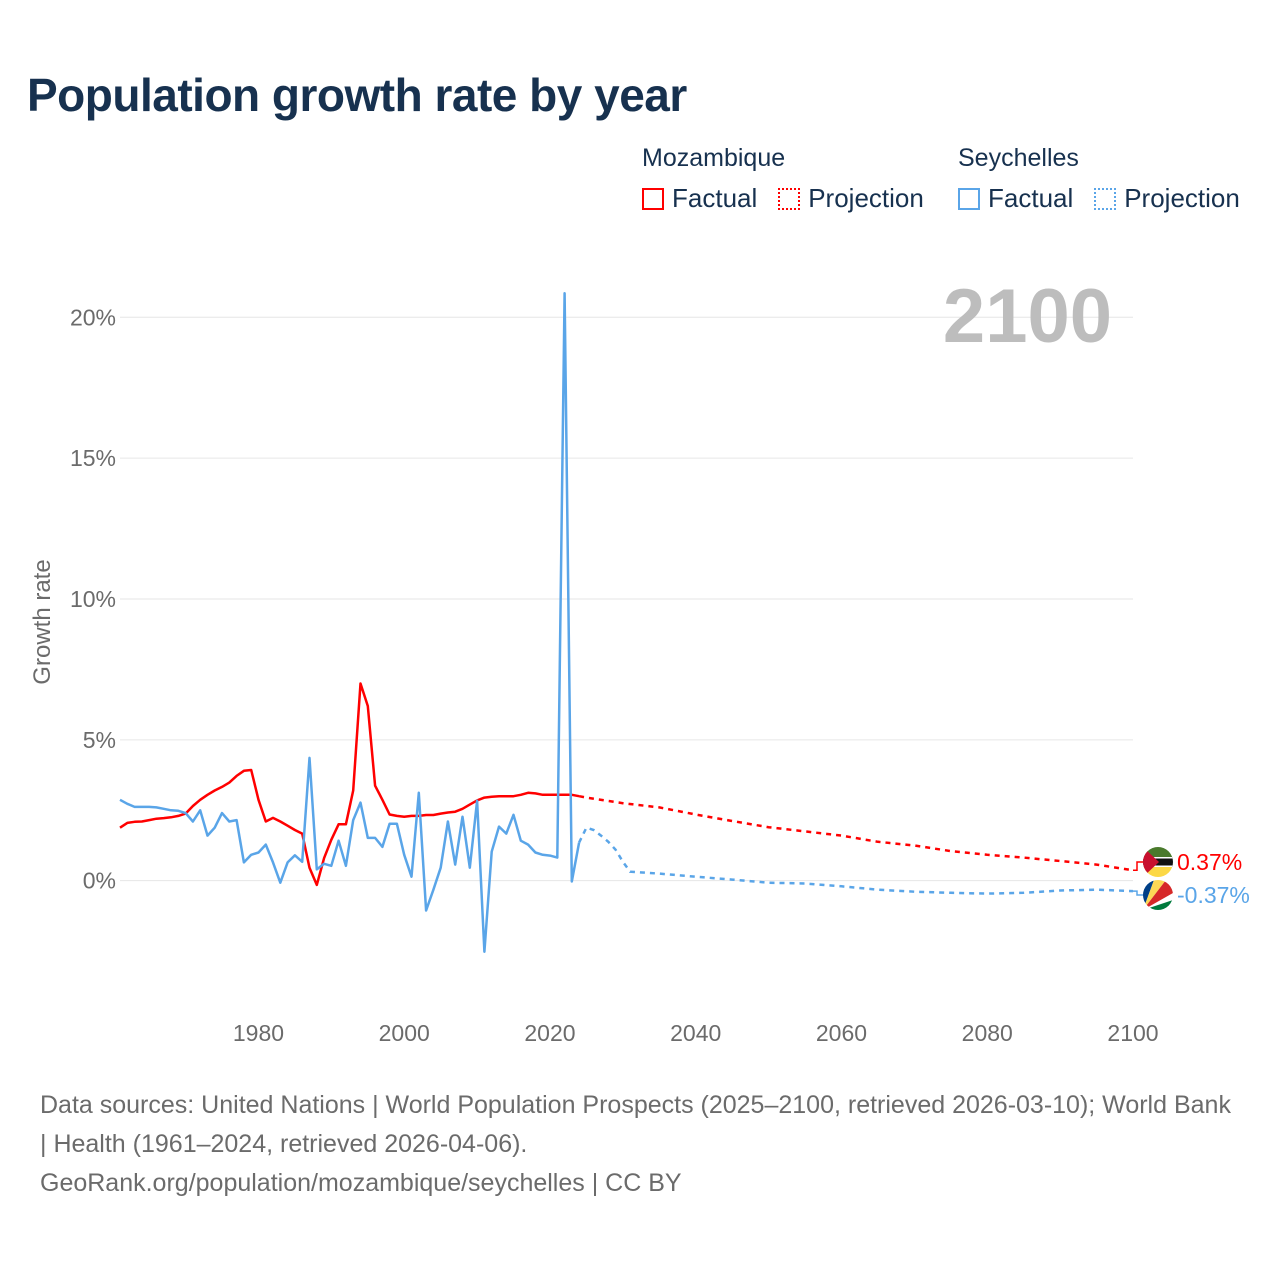 This screenshot has height=1280, width=1280. Describe the element at coordinates (42, 621) in the screenshot. I see `y-axis-label: Growth rate` at that location.